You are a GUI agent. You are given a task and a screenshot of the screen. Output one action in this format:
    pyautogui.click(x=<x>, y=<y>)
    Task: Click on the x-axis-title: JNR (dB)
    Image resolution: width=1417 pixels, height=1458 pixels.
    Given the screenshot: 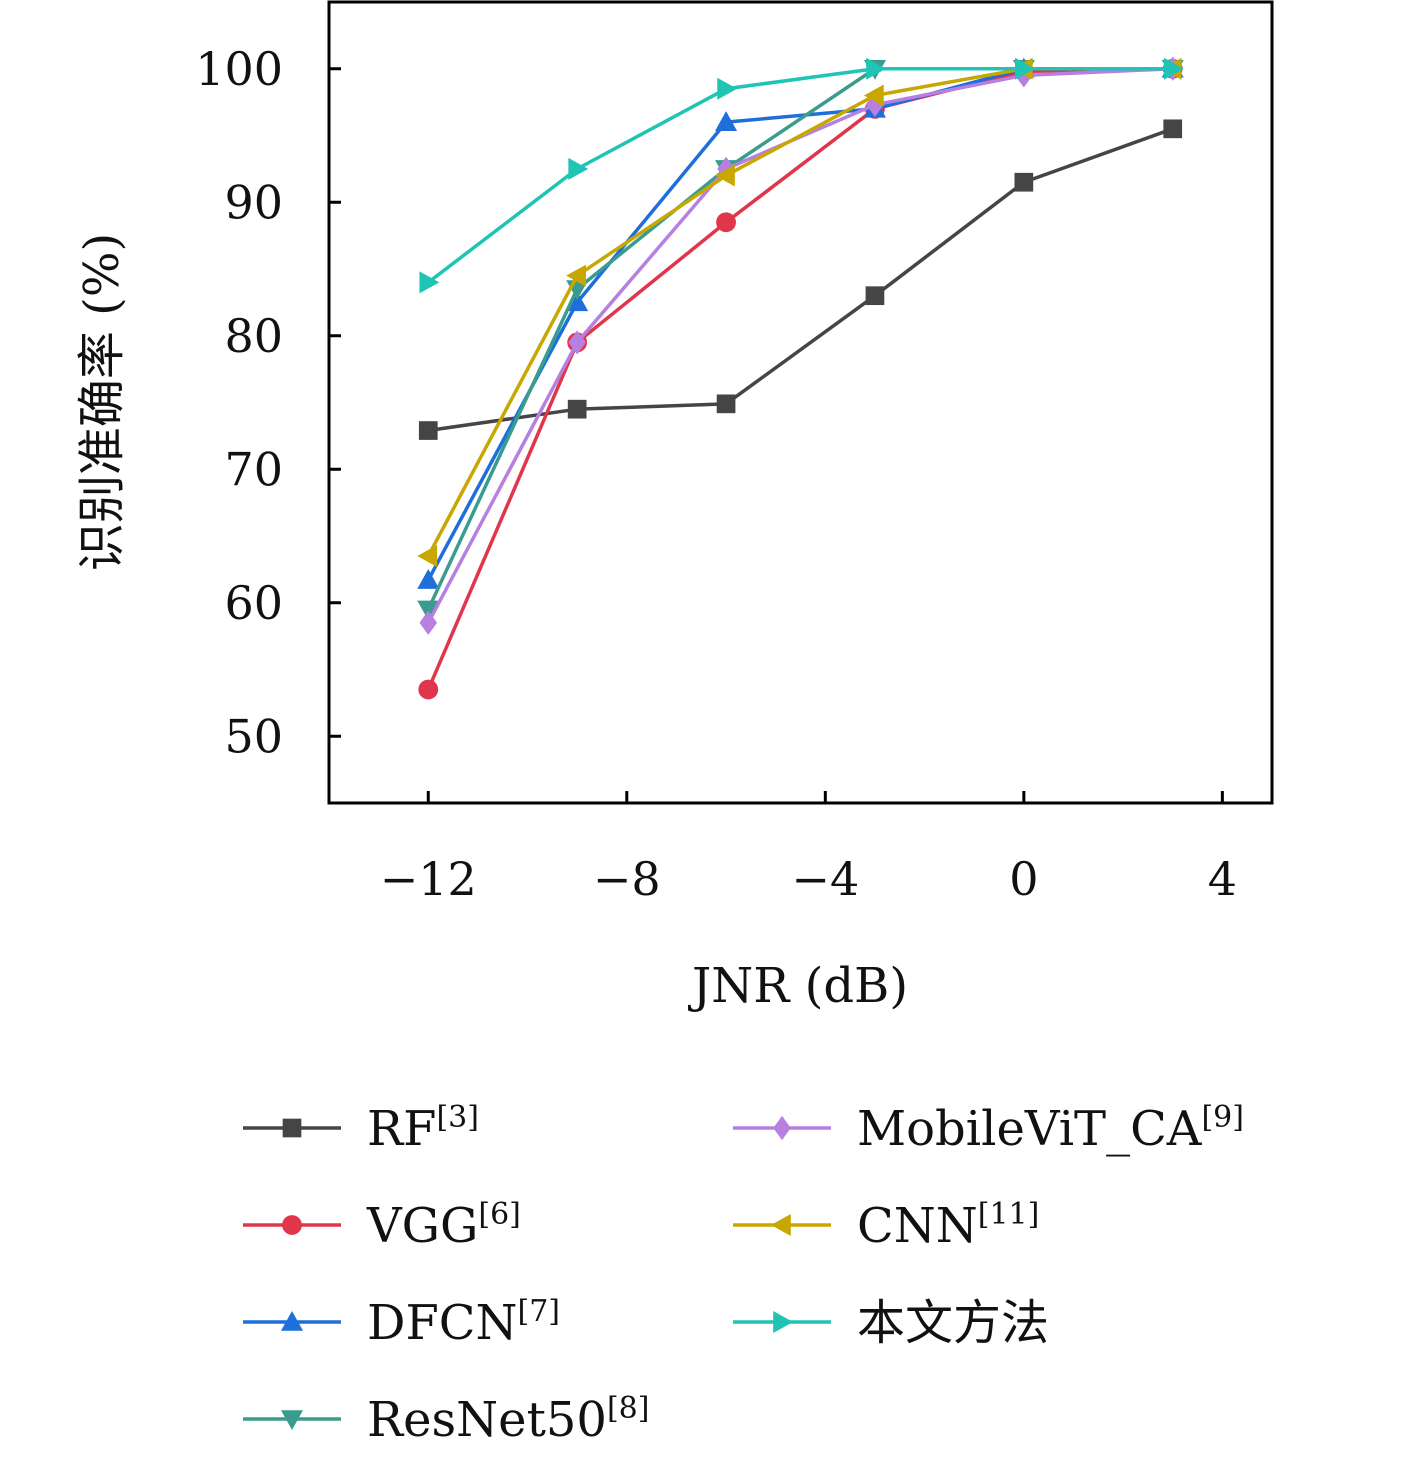 What is the action you would take?
    pyautogui.click(x=797, y=986)
    